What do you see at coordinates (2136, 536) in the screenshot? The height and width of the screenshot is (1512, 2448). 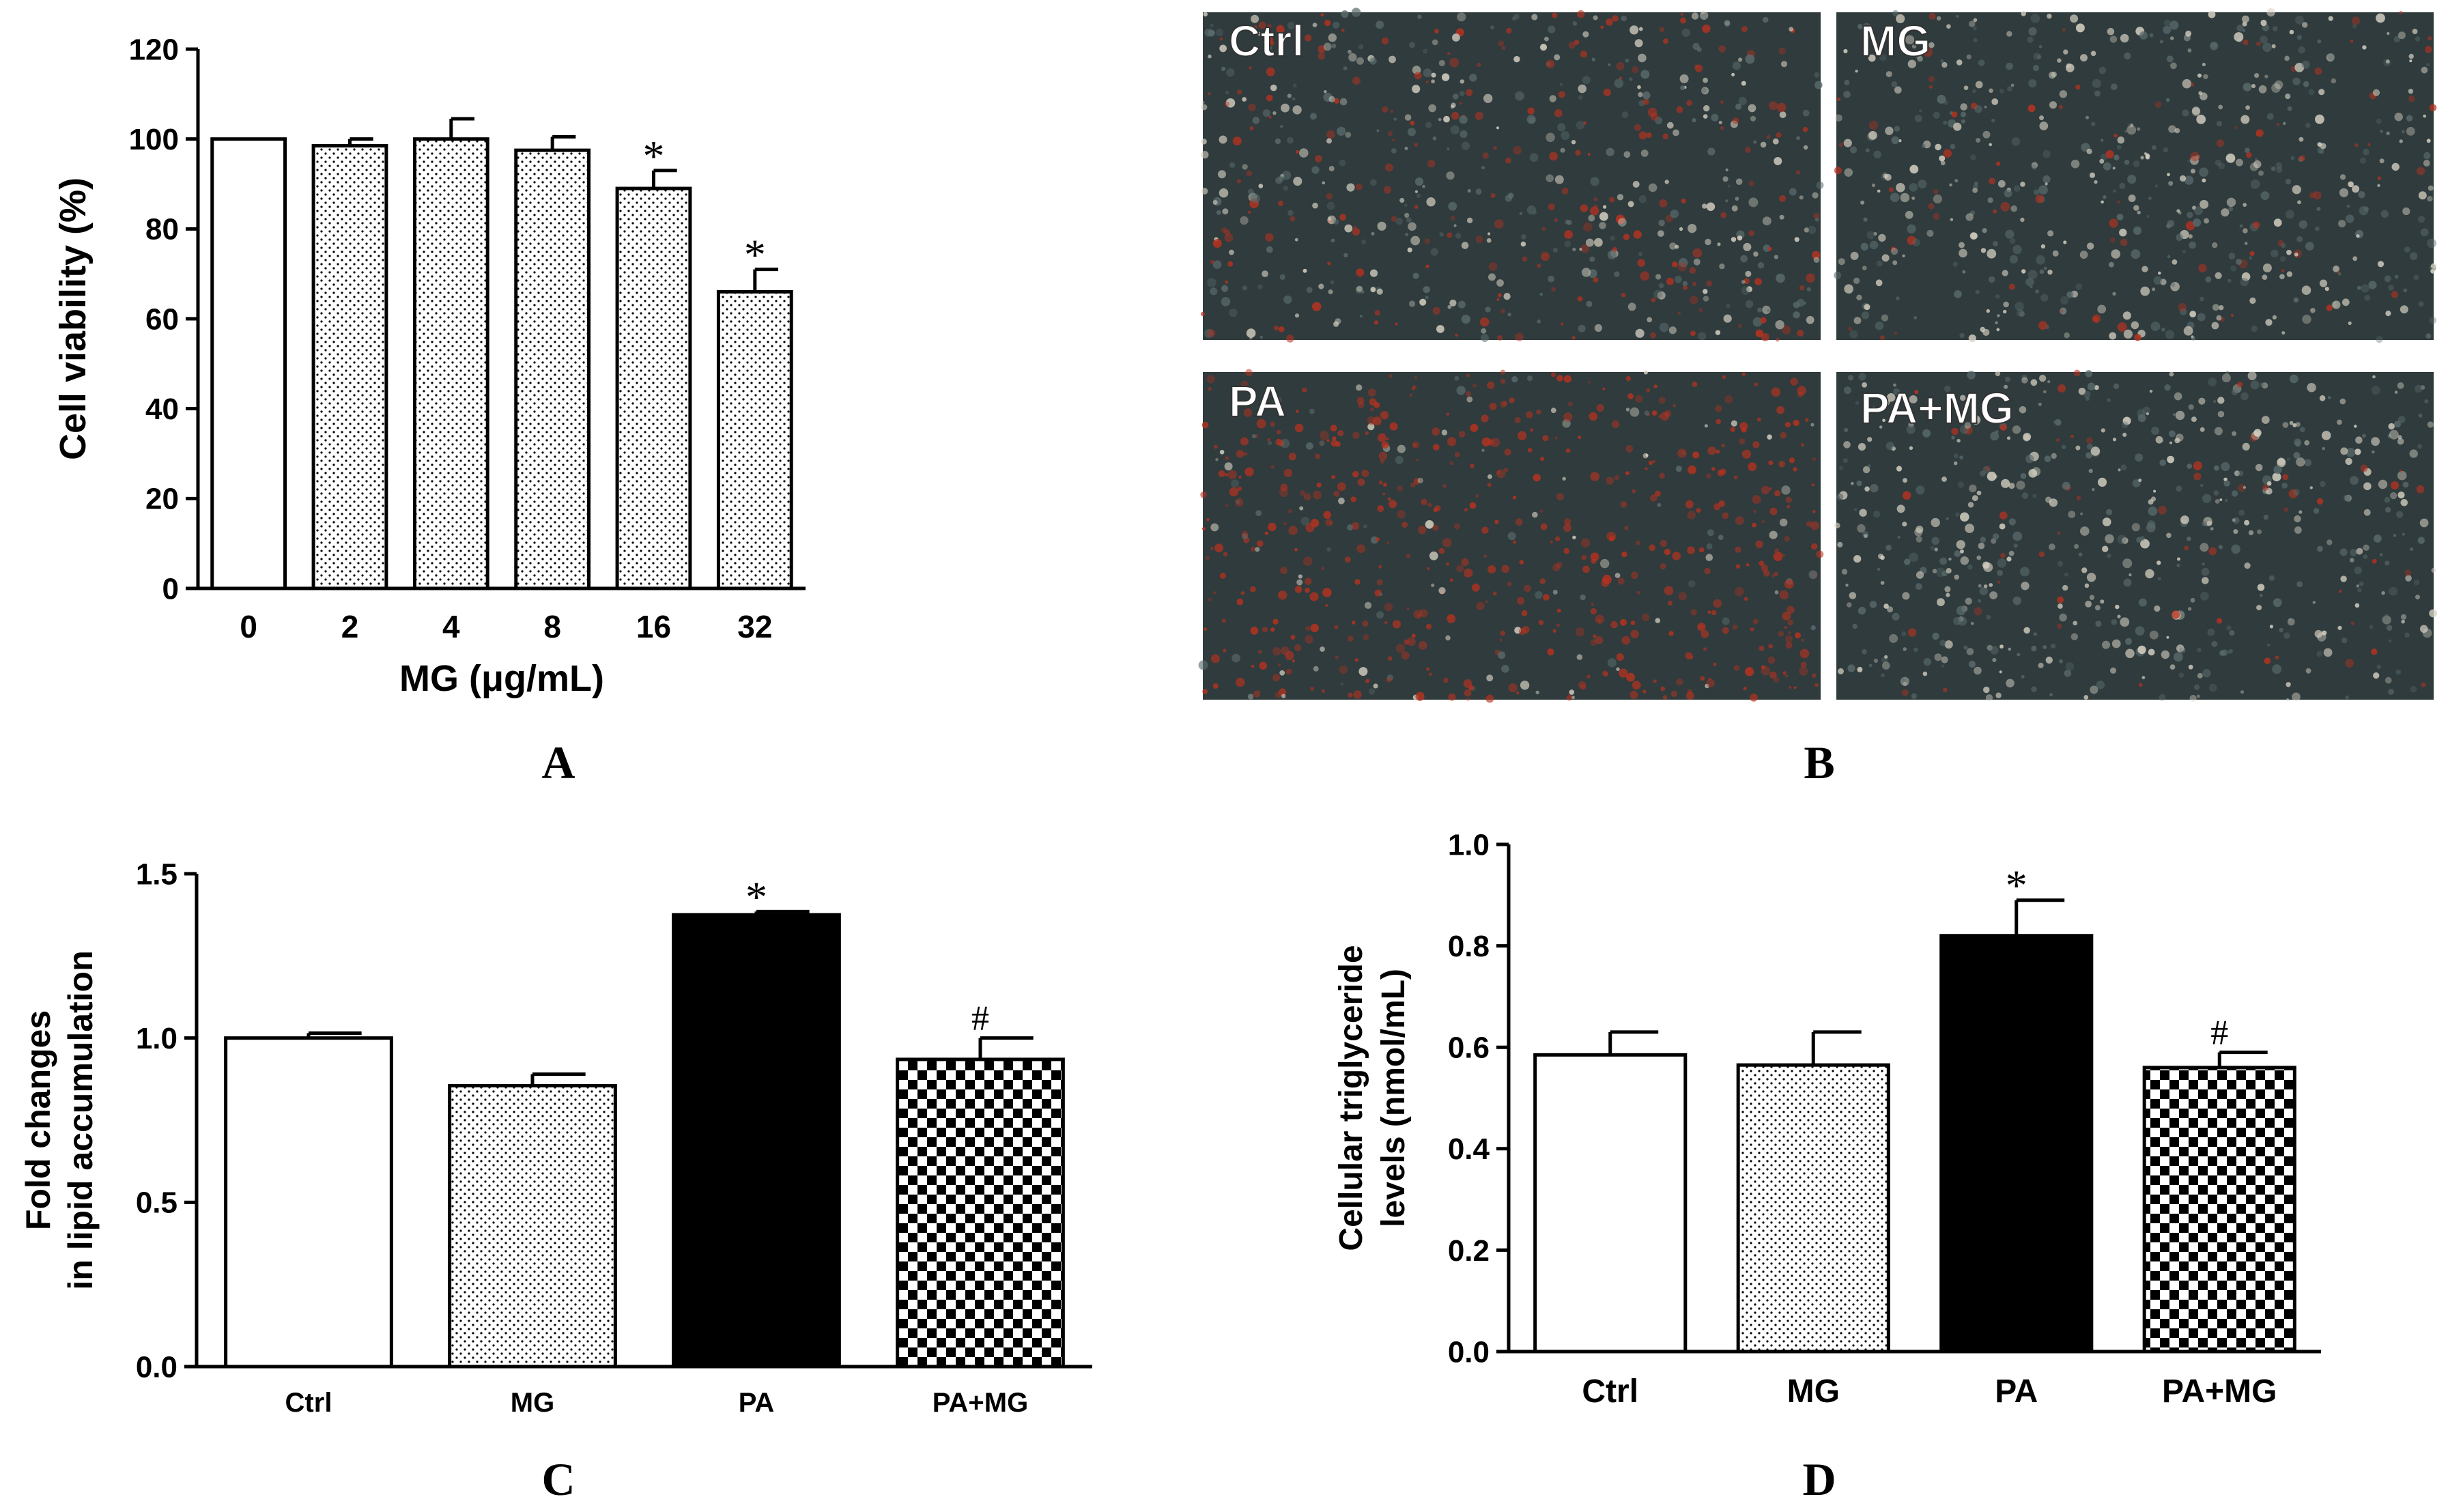 I see `micrograph-pa-mg: PA+MG` at bounding box center [2136, 536].